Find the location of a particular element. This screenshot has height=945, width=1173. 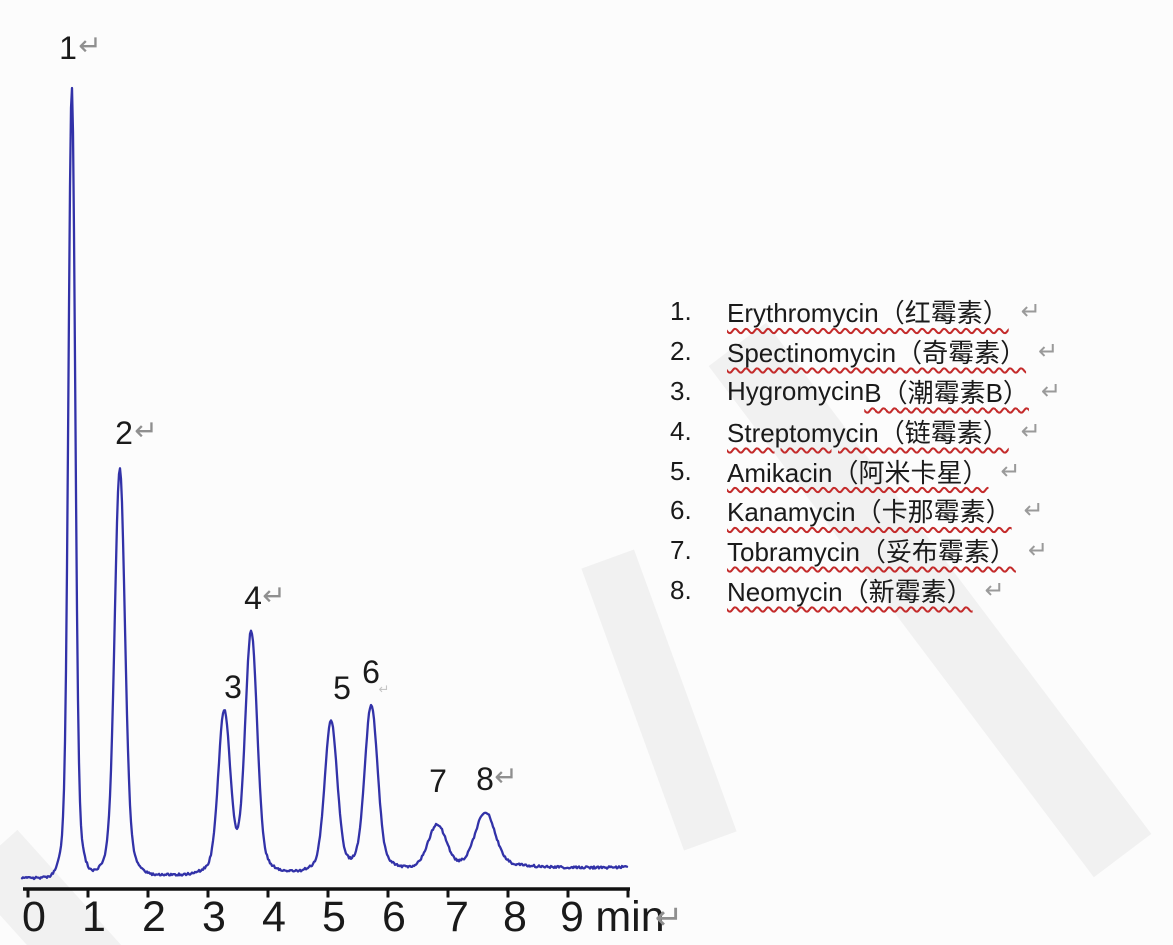

legend-item-number: 8. is located at coordinates (681, 589).